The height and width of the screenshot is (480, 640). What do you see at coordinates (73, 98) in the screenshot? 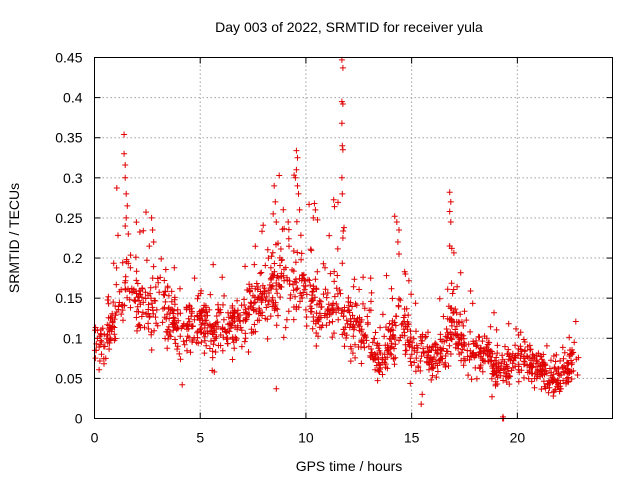
I see `y-tick-label: 0.4` at bounding box center [73, 98].